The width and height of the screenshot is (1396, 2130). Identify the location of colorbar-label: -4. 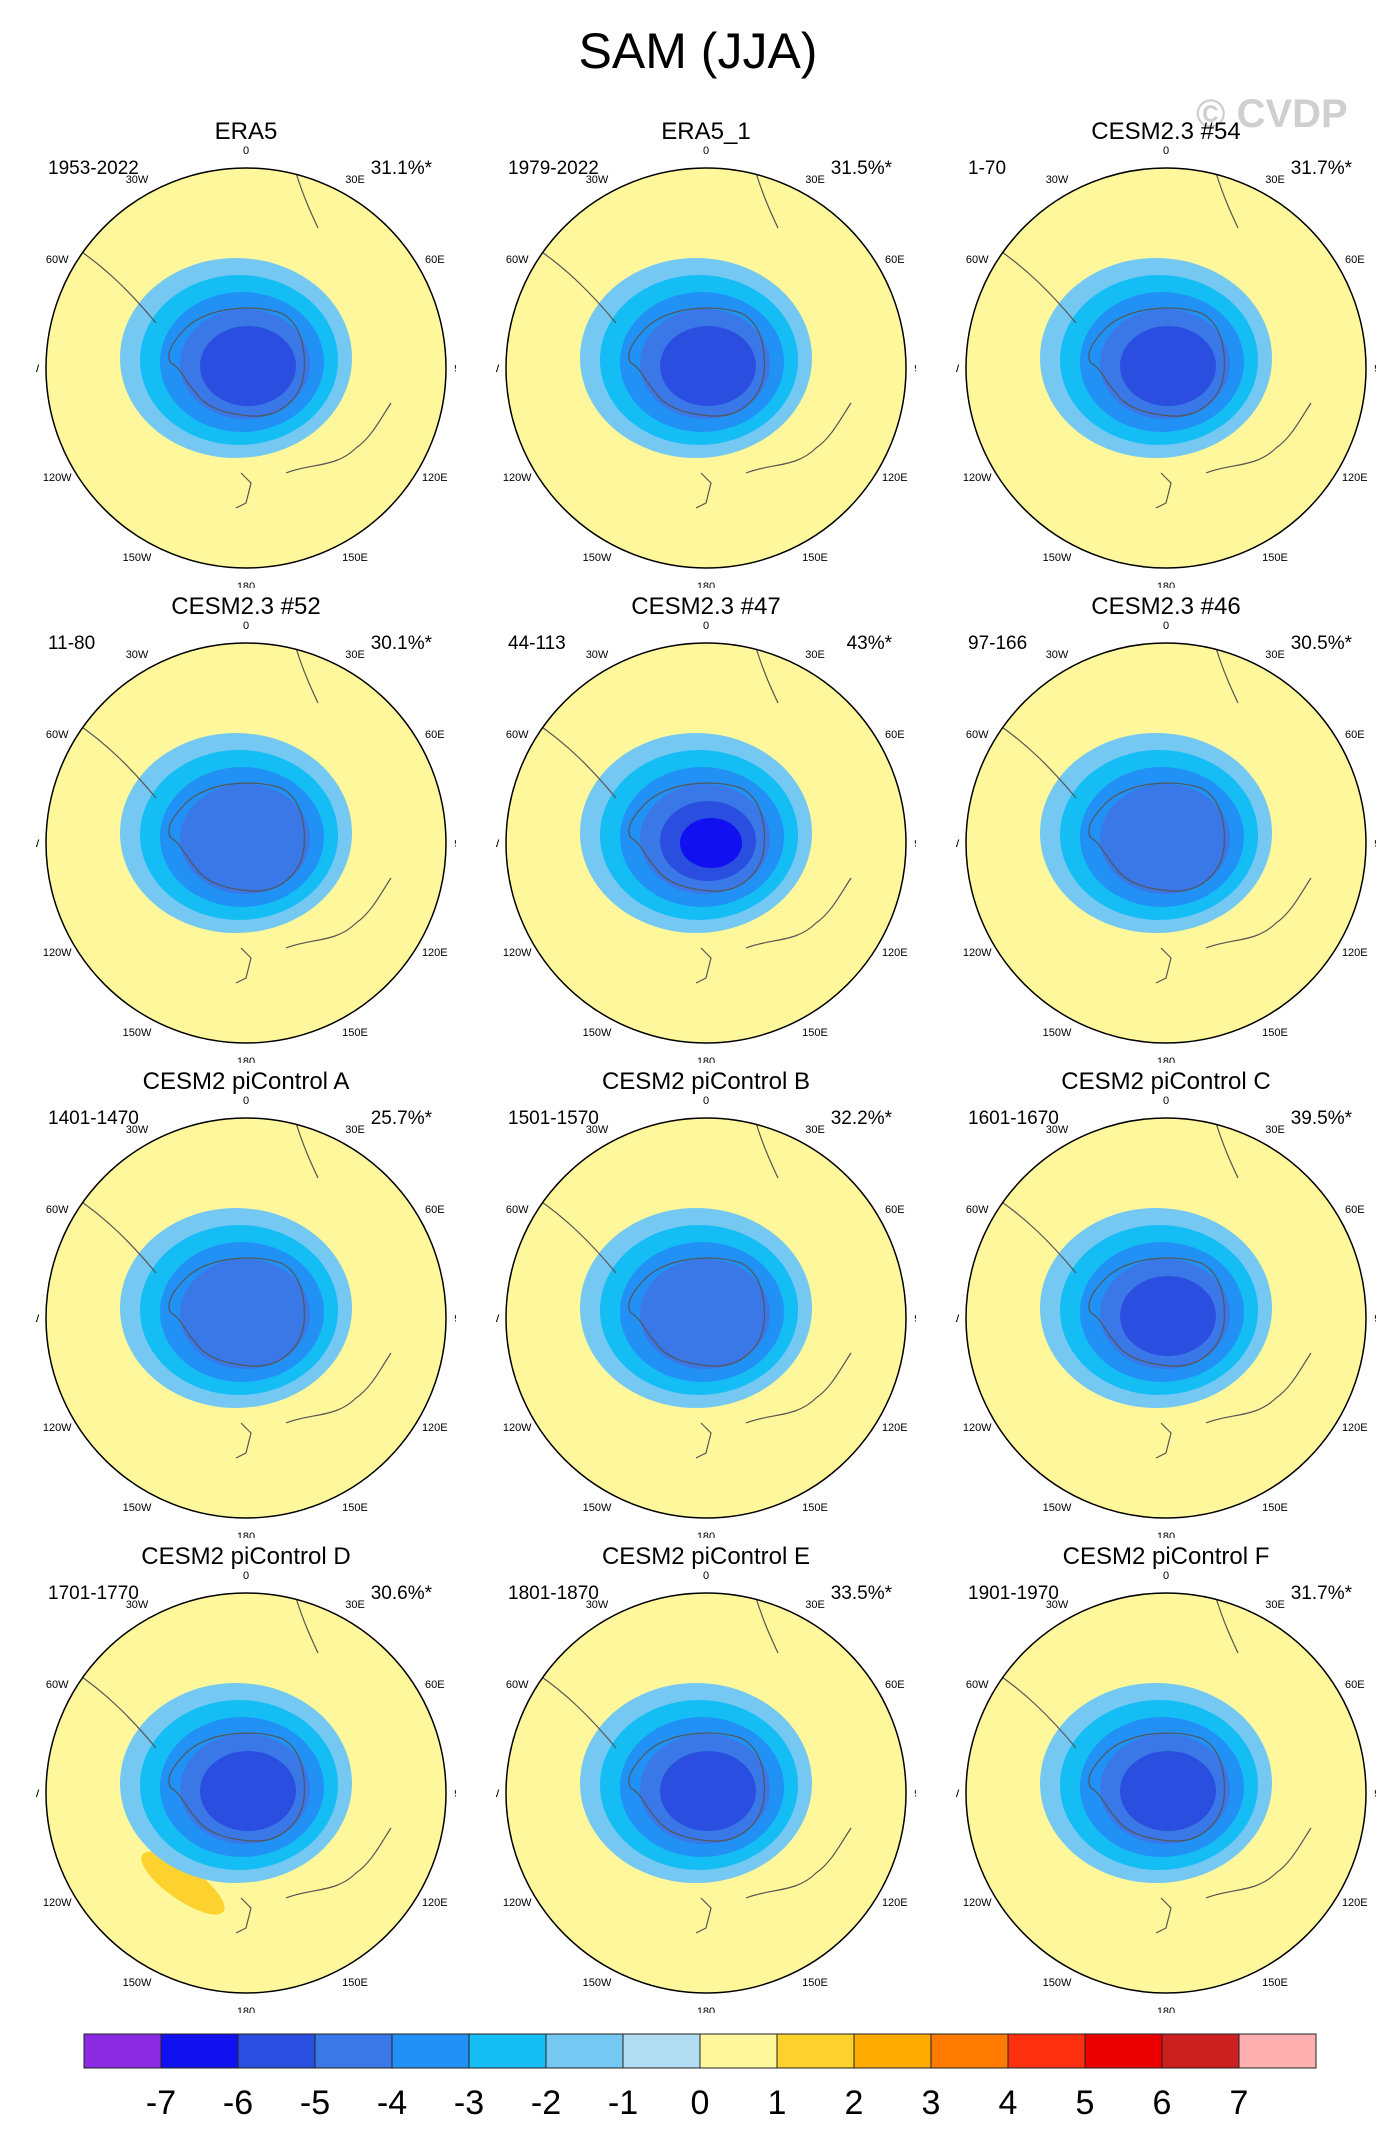
(392, 2103).